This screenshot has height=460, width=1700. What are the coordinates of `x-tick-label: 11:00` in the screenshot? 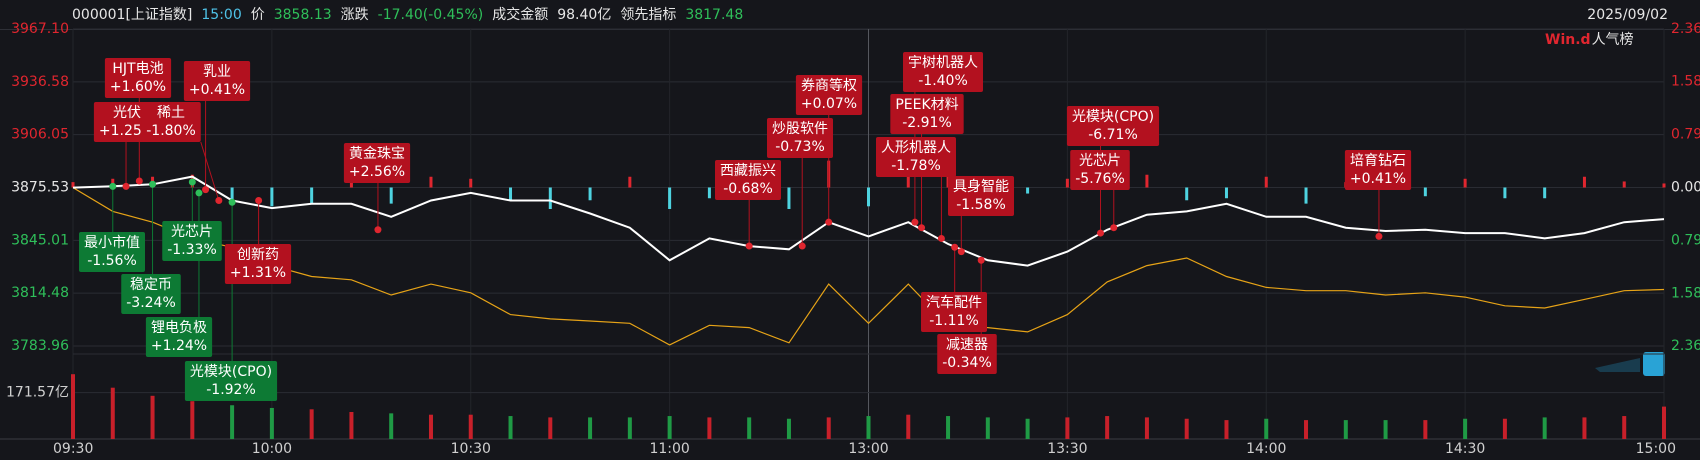 It's located at (669, 449).